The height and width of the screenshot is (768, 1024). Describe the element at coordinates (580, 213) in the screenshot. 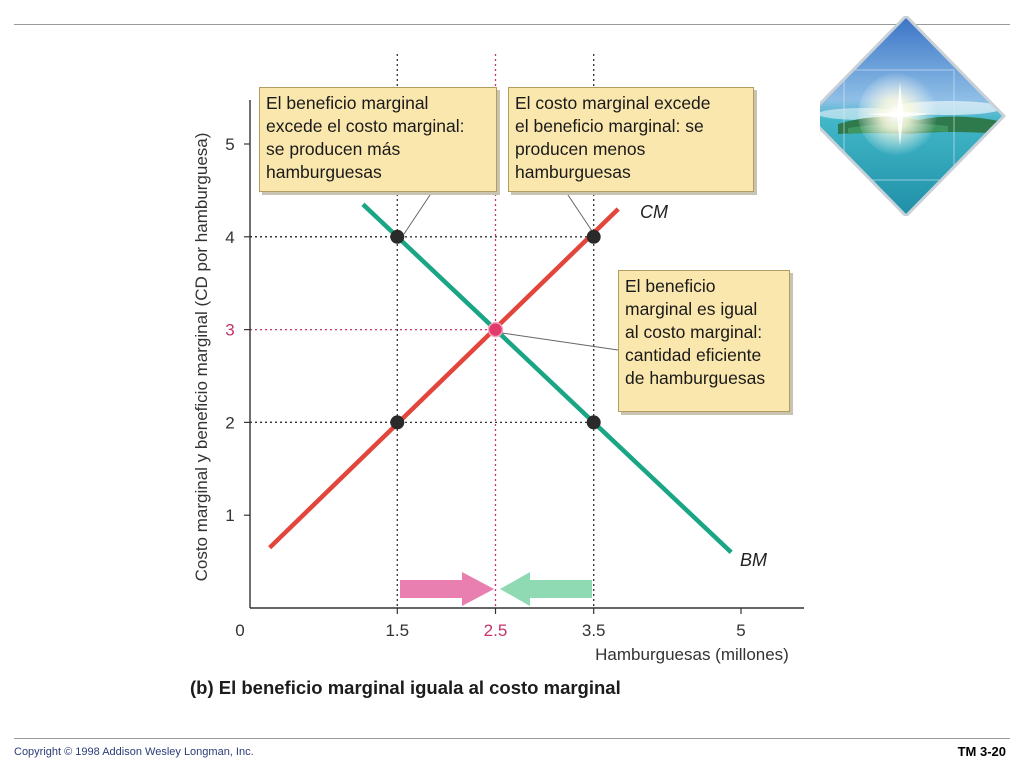

I see `callout-leader-right` at that location.